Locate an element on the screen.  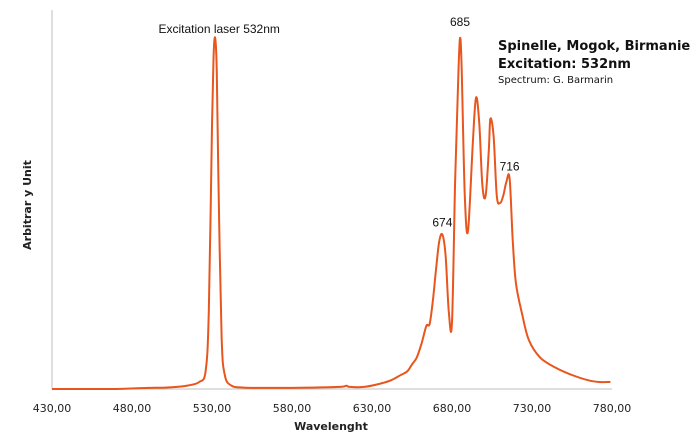
x-axis-title: Wavelenght is located at coordinates (331, 426).